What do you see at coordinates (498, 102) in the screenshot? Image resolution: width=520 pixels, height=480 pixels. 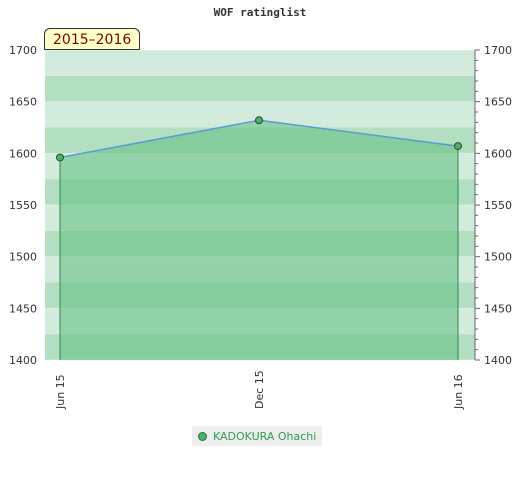 I see `y-tick-label-right: 1650` at bounding box center [498, 102].